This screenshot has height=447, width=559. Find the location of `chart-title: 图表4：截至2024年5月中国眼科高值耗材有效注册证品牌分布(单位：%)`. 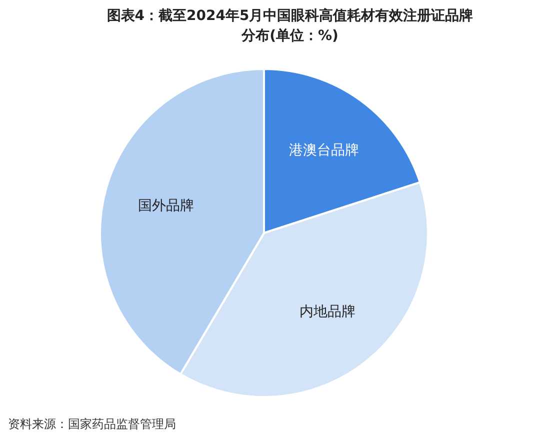

chart-title: 图表4：截至2024年5月中国眼科高值耗材有效注册证品牌分布(单位：%) is located at coordinates (290, 26).